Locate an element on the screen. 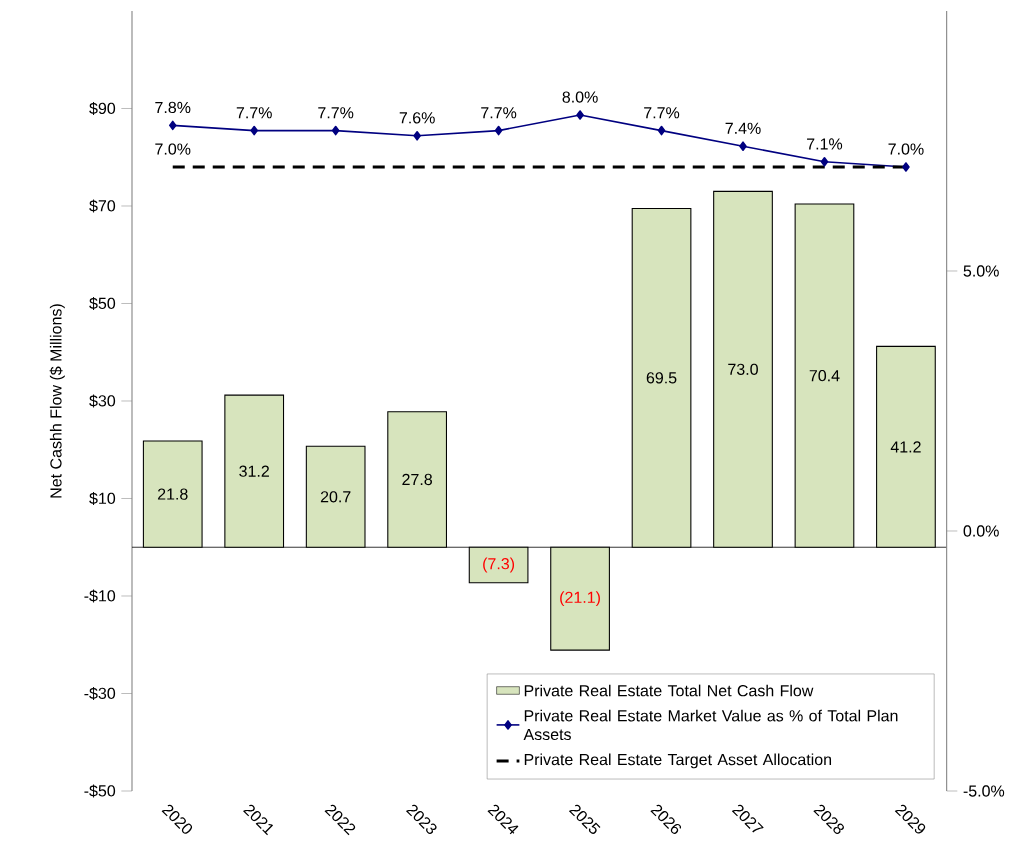 Image resolution: width=1031 pixels, height=857 pixels. data-label: 73.0 is located at coordinates (743, 369).